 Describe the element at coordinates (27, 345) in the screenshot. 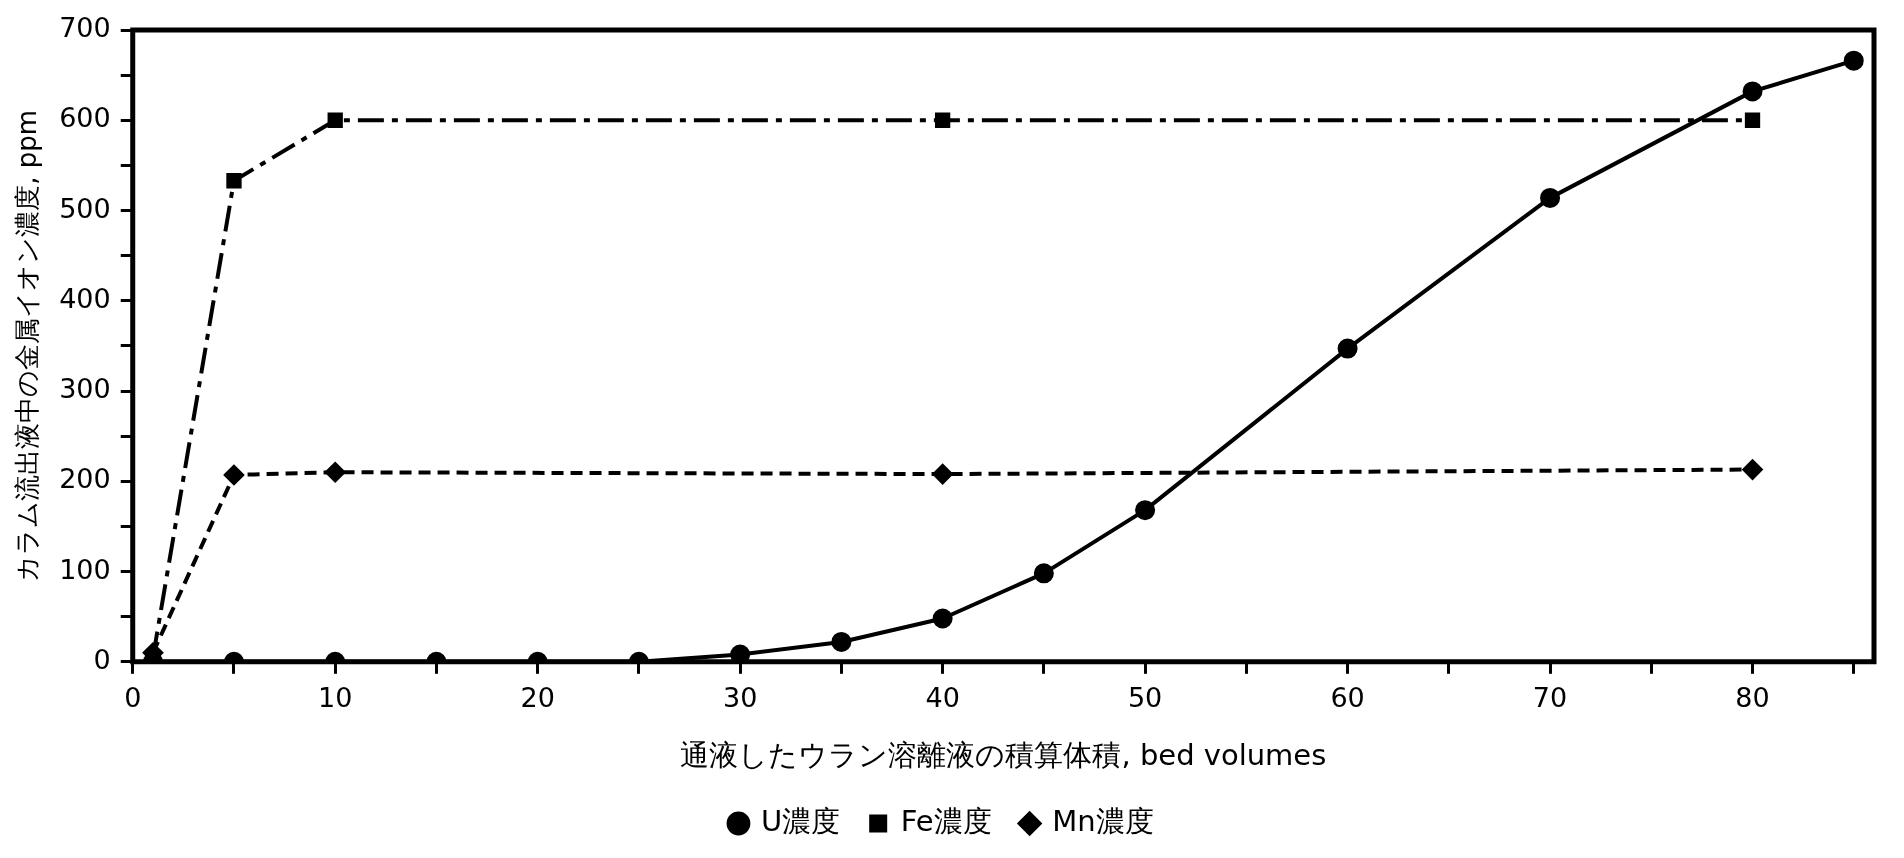

I see `y-axis-title: カラム流出液中の金属イオン濃度, ppm` at that location.